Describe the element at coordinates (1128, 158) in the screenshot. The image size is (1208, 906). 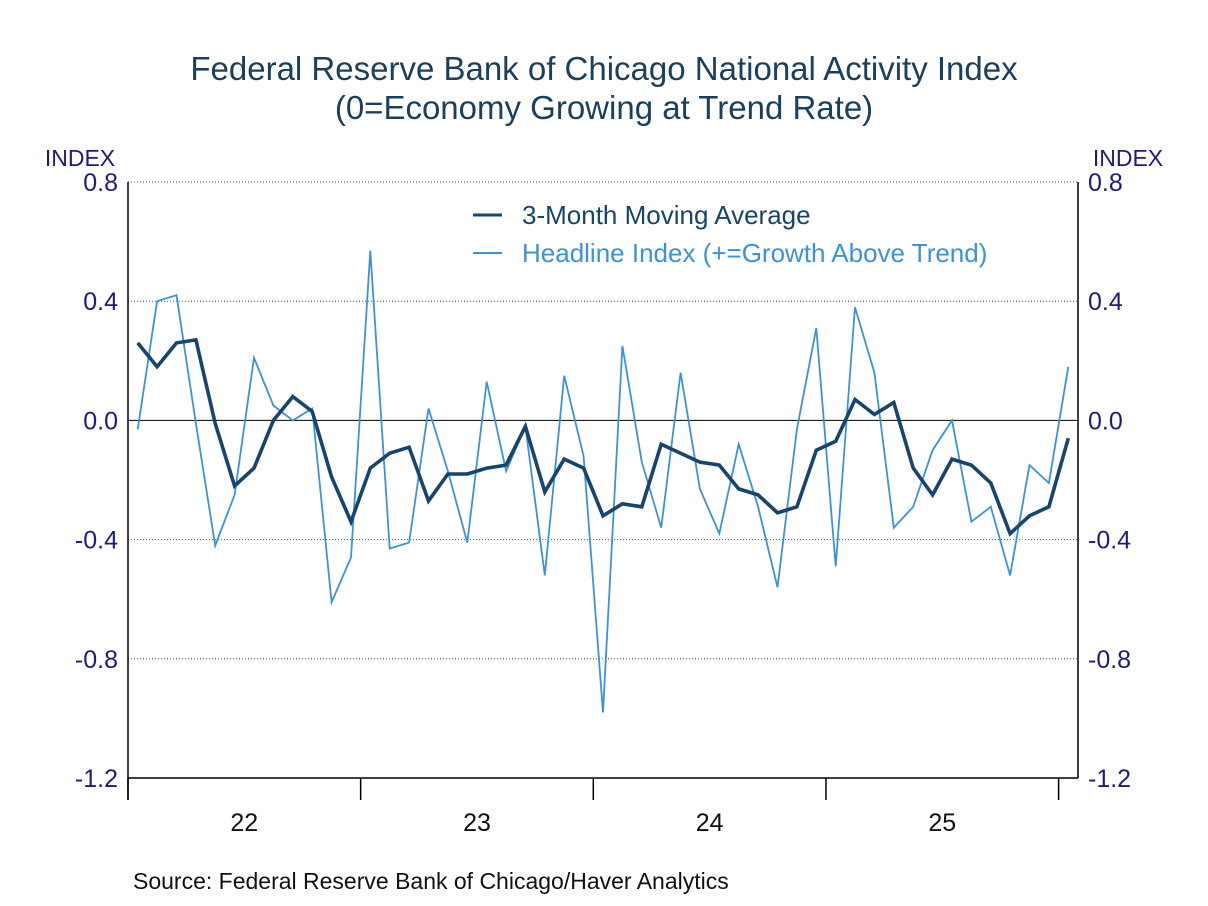
I see `y-axis-label-right: INDEX` at that location.